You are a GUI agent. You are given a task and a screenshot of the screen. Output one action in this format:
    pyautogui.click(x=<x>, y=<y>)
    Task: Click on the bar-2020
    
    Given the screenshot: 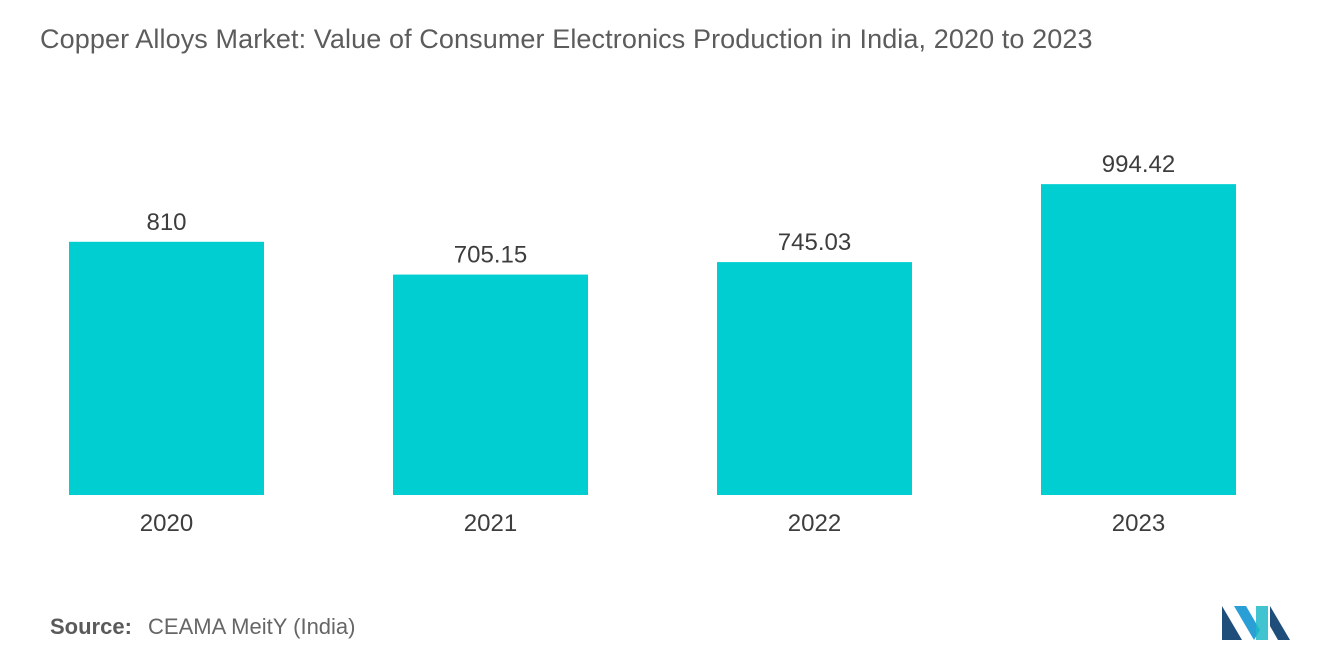 What is the action you would take?
    pyautogui.click(x=166, y=368)
    